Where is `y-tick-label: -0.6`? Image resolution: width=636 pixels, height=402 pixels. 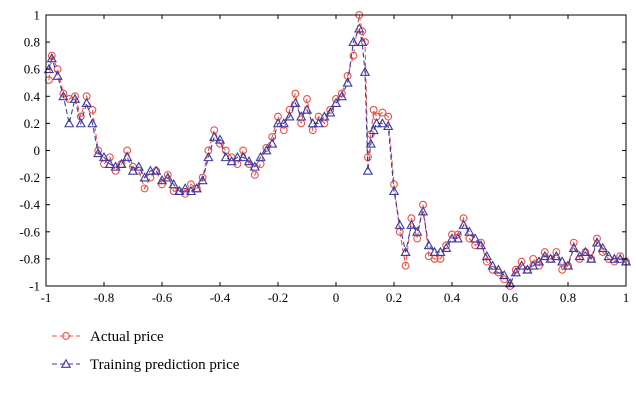
y-tick-label: -0.6 is located at coordinates (29, 231).